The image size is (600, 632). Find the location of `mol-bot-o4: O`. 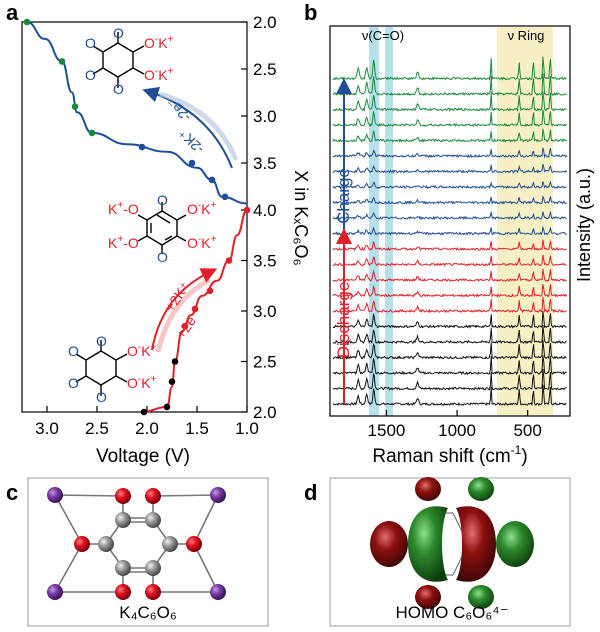

mol-bot-o4: O is located at coordinates (101, 397).